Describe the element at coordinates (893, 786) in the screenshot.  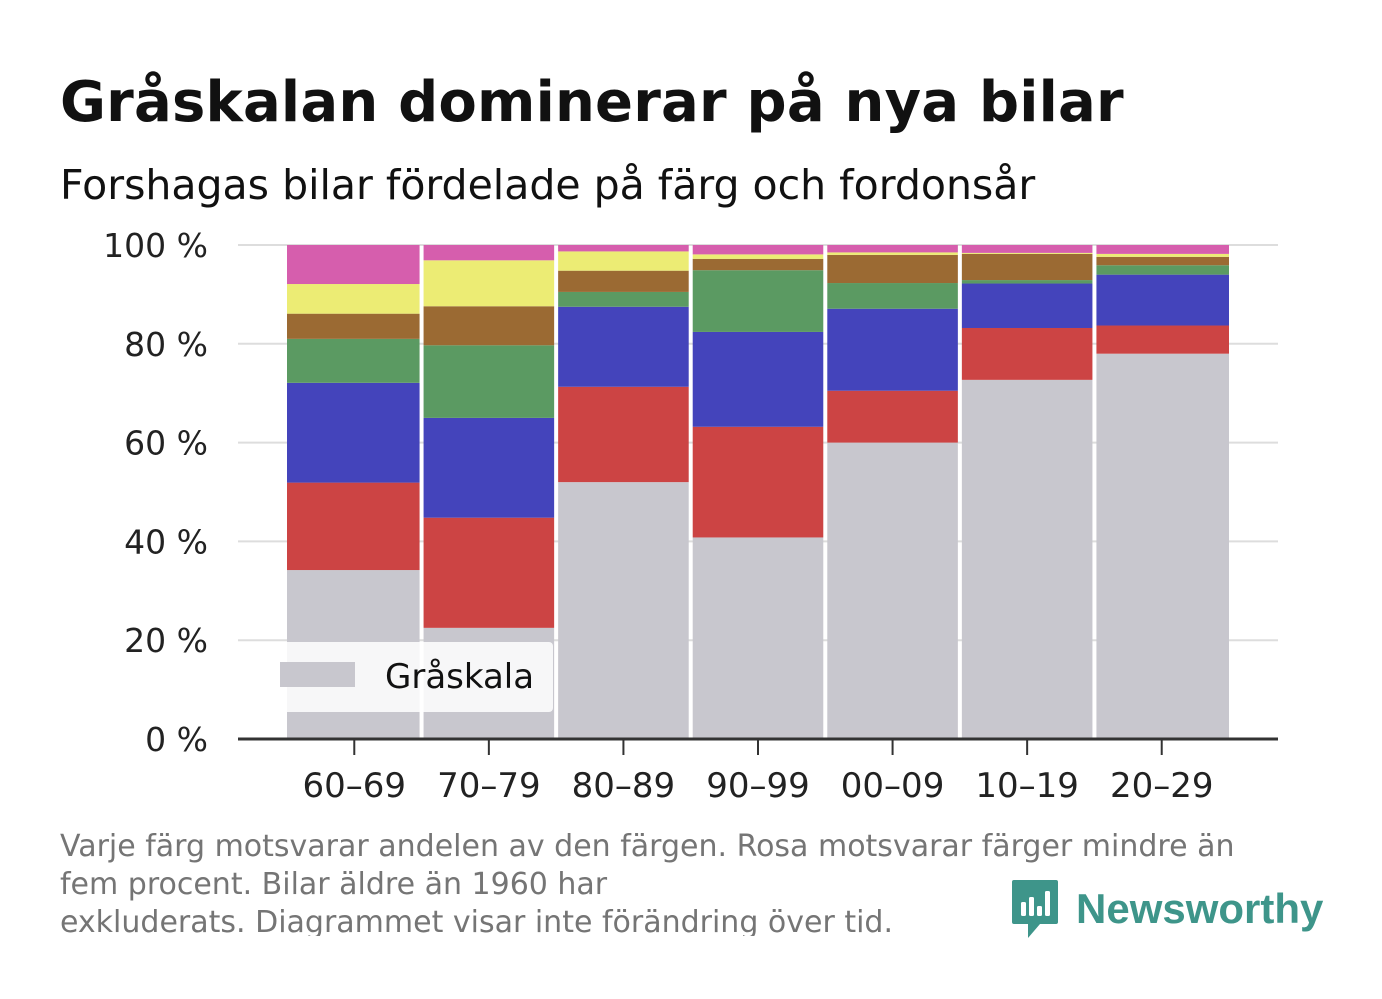
I see `x-tick-label: 00–09` at that location.